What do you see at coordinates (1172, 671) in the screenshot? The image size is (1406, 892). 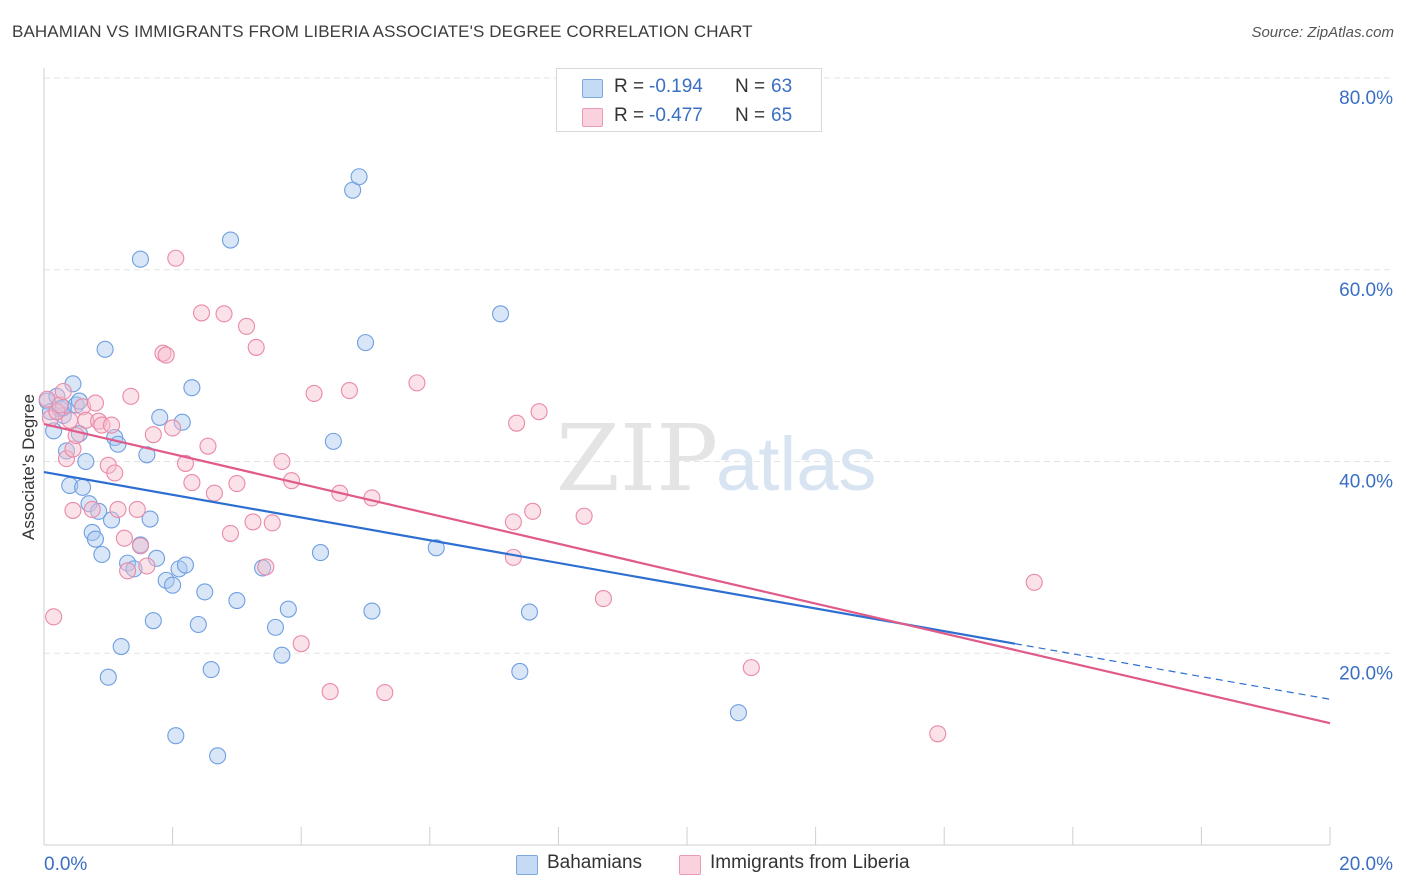 I see `trend-line-bahamians-extension` at bounding box center [1172, 671].